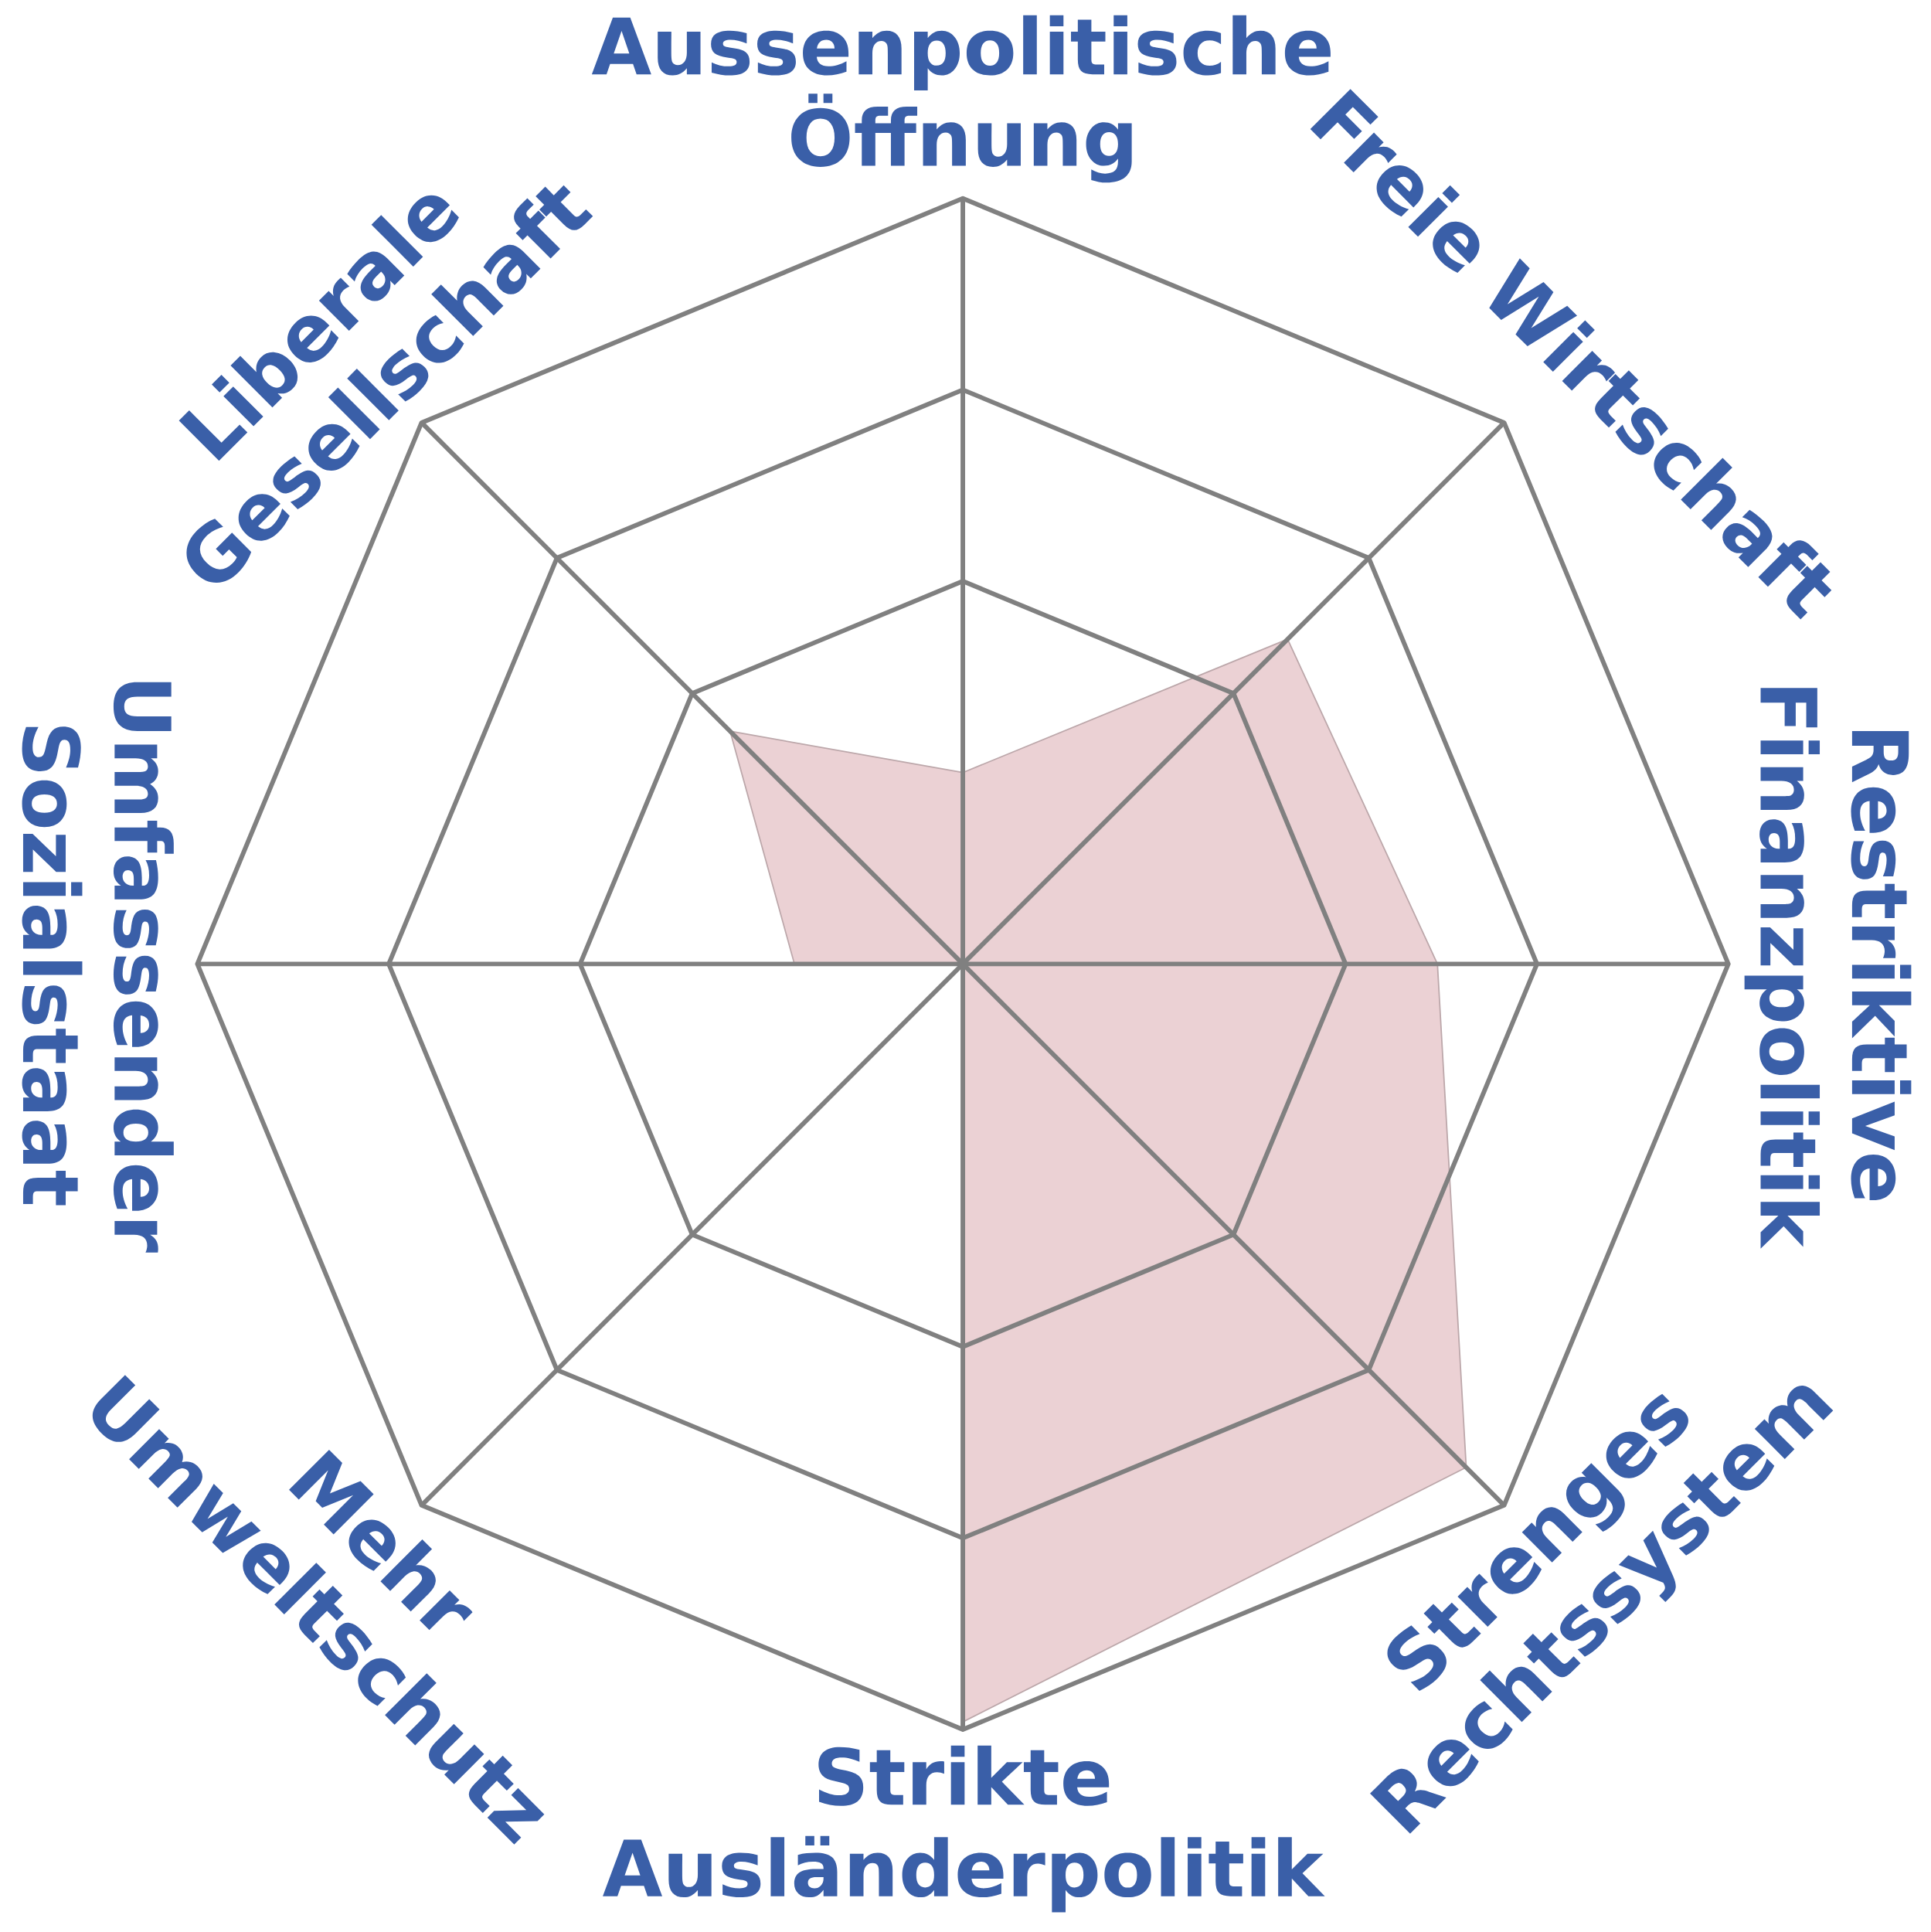 This screenshot has width=1931, height=1932. Describe the element at coordinates (98, 968) in the screenshot. I see `spoke-label: Umfassender Sozialstaat` at that location.